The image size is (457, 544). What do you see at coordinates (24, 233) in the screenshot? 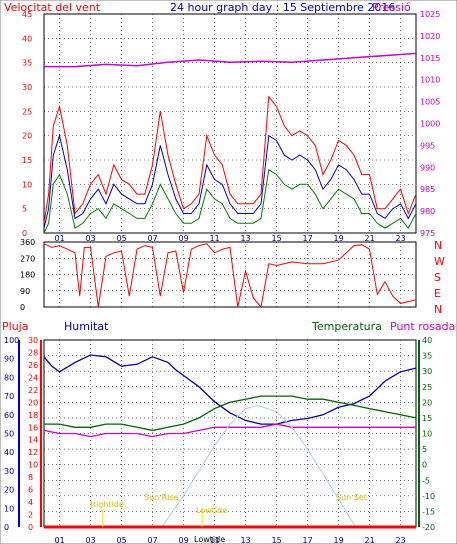
I see `wind-tick-label: 0` at bounding box center [24, 233].